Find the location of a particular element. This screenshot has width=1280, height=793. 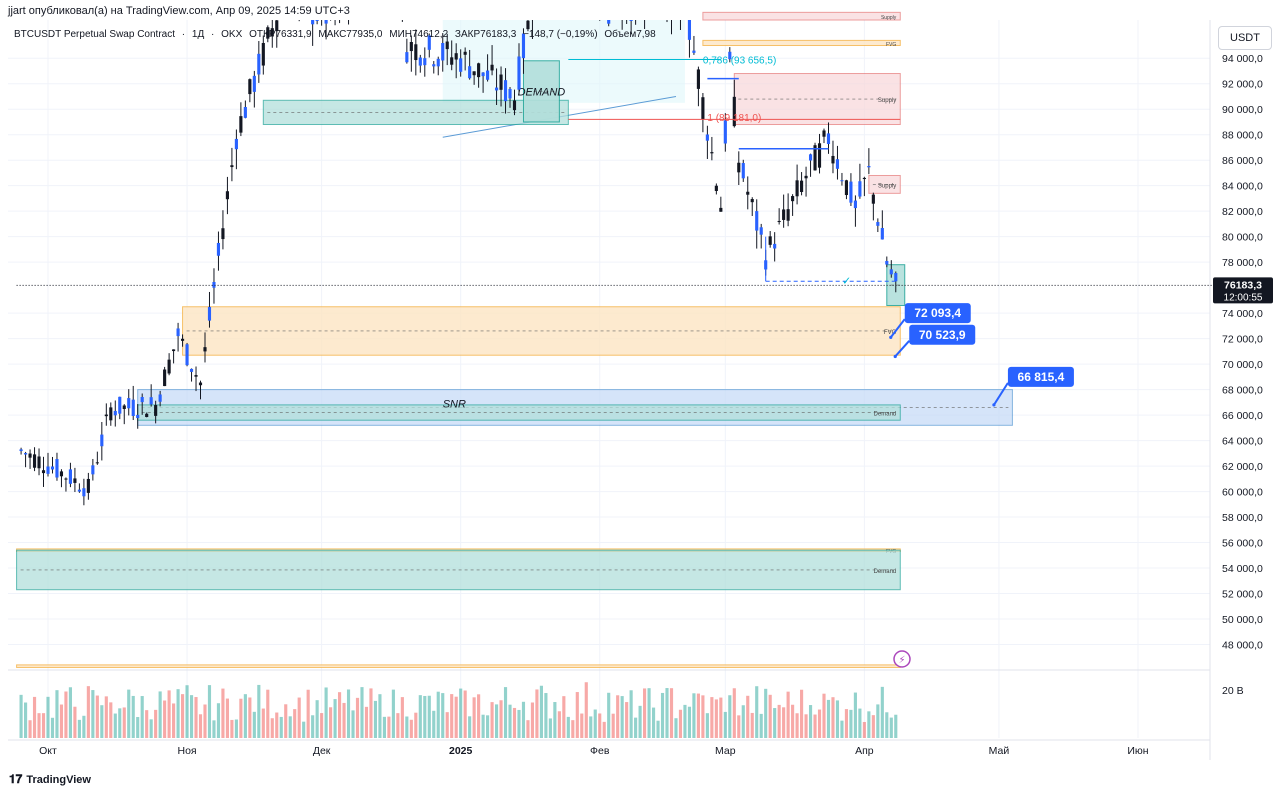

zone-supply-small is located at coordinates (884, 184).